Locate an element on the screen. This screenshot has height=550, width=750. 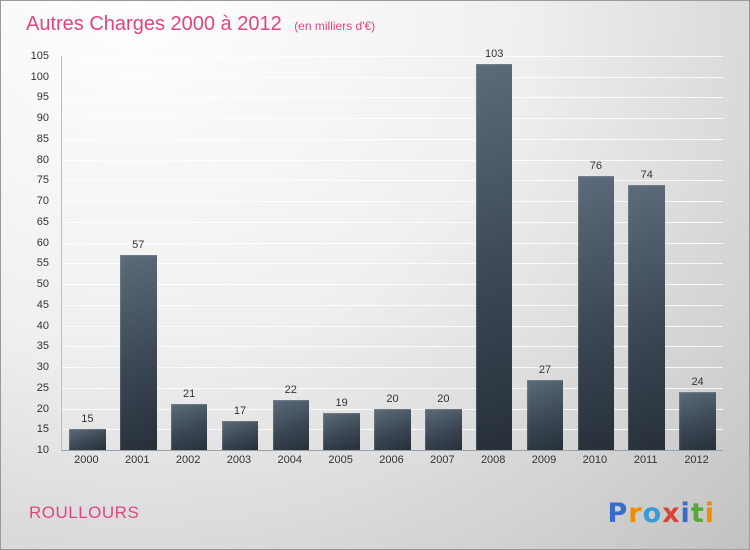
y-tick-label: 60 is located at coordinates (42, 242).